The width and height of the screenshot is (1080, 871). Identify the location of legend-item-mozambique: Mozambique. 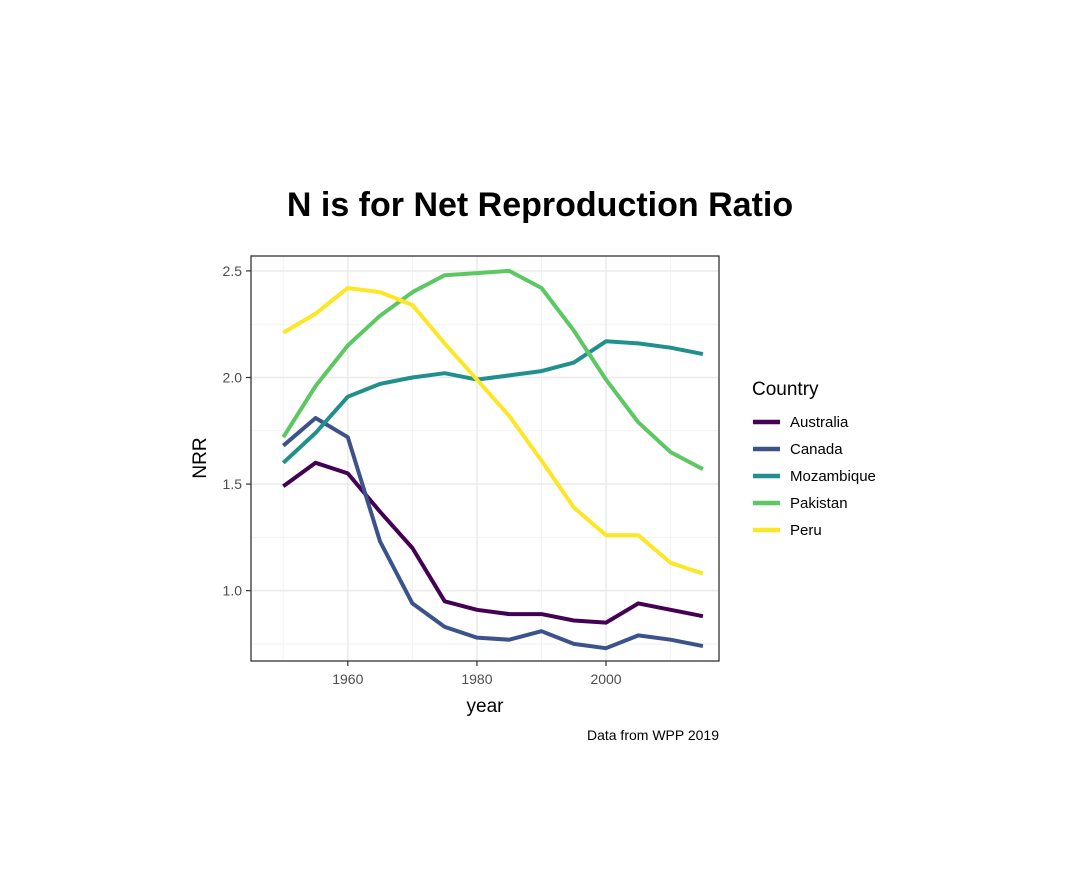
(814, 476).